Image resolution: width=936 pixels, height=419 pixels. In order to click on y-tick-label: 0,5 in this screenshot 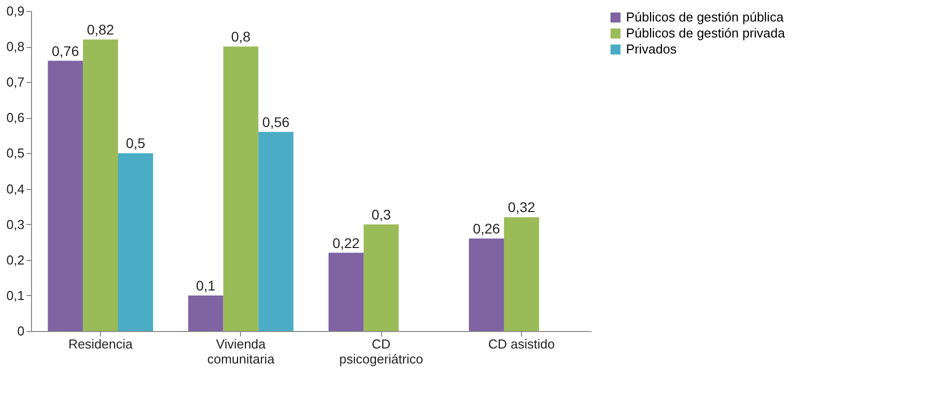, I will do `click(15, 153)`.